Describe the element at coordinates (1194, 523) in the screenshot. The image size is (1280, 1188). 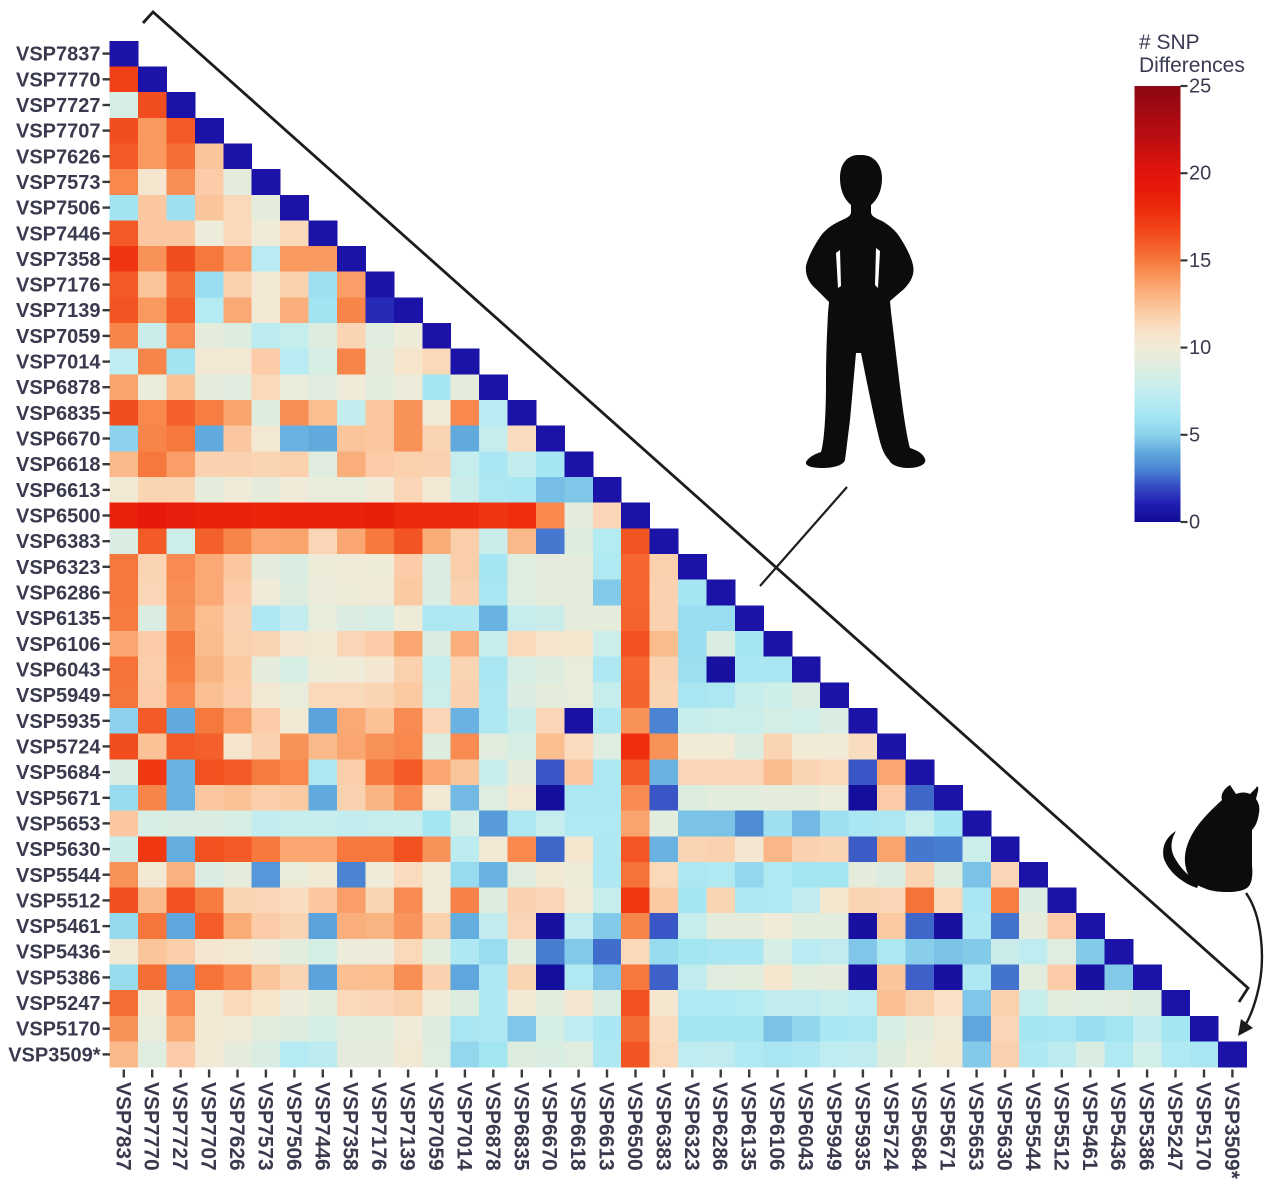
I see `svg-text: 0` at that location.